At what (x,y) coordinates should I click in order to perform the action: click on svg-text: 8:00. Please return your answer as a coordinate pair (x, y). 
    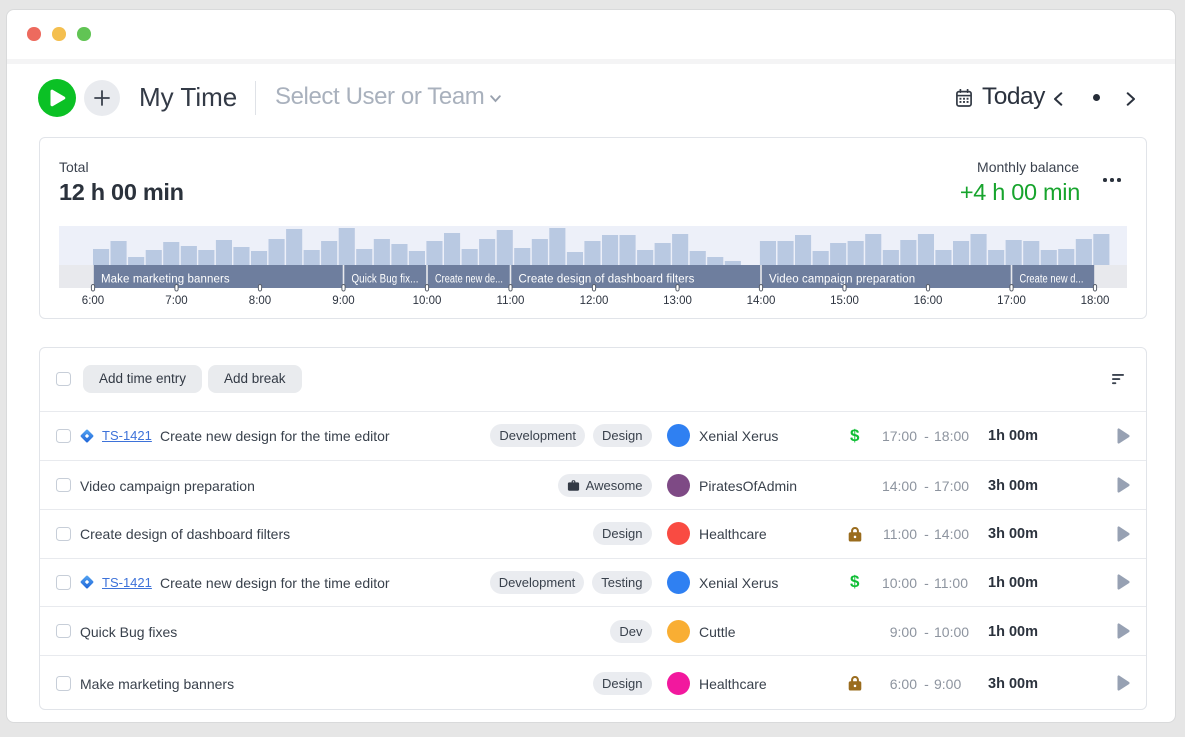
    Looking at the image, I should click on (260, 301).